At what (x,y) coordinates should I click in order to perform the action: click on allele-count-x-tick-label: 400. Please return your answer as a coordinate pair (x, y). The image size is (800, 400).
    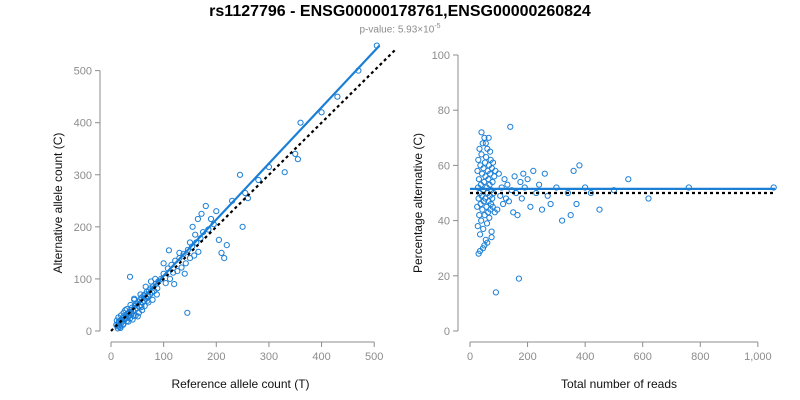
    Looking at the image, I should click on (321, 357).